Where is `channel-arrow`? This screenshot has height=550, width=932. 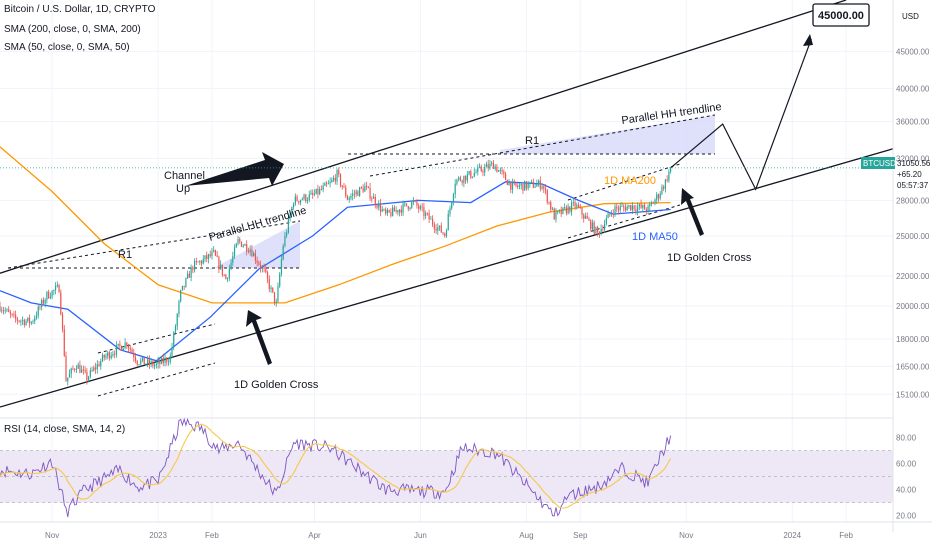
channel-arrow is located at coordinates (234, 169).